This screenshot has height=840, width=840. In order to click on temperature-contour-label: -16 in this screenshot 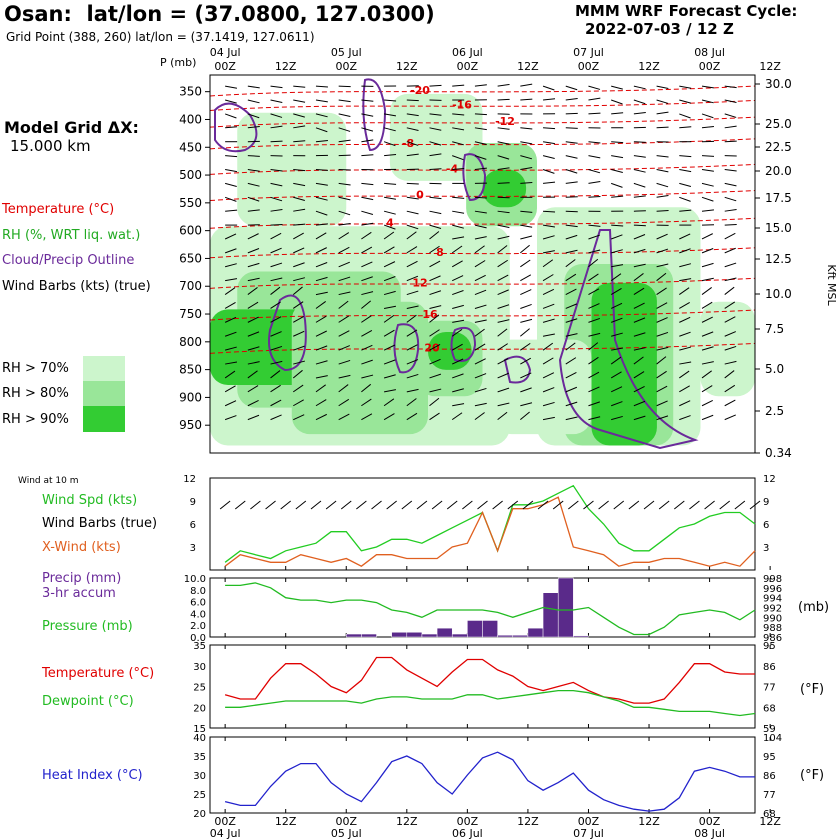, I will do `click(462, 104)`.